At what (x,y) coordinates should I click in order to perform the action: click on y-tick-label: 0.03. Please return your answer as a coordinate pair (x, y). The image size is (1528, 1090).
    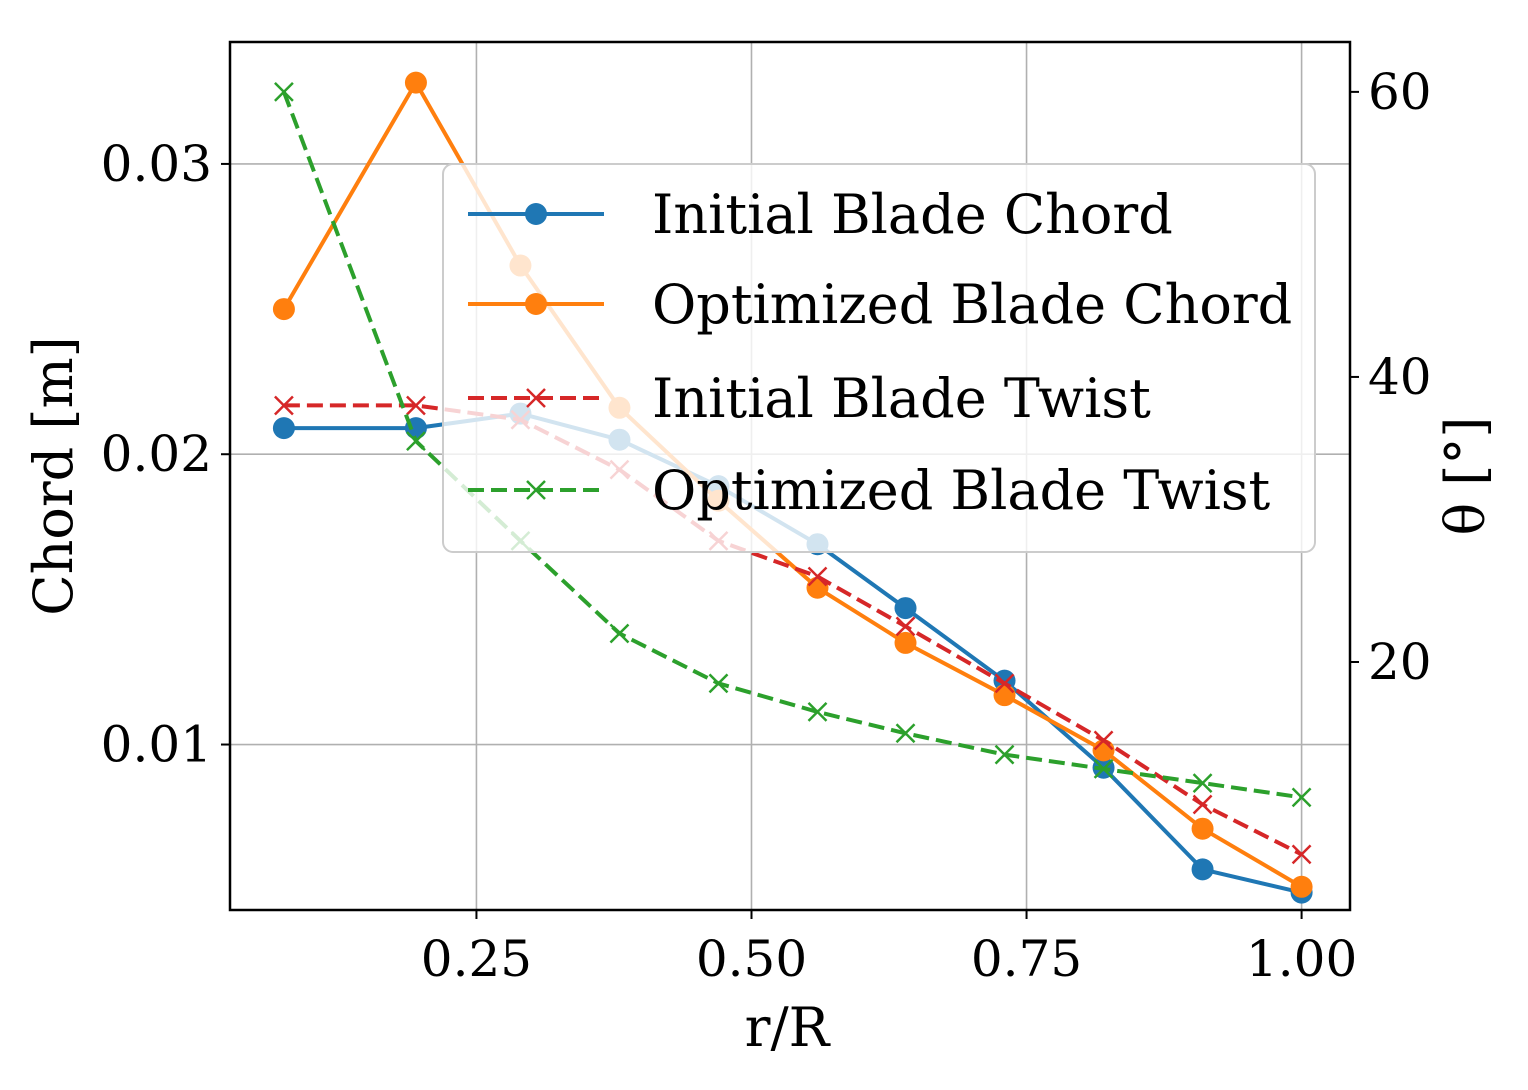
    Looking at the image, I should click on (156, 164).